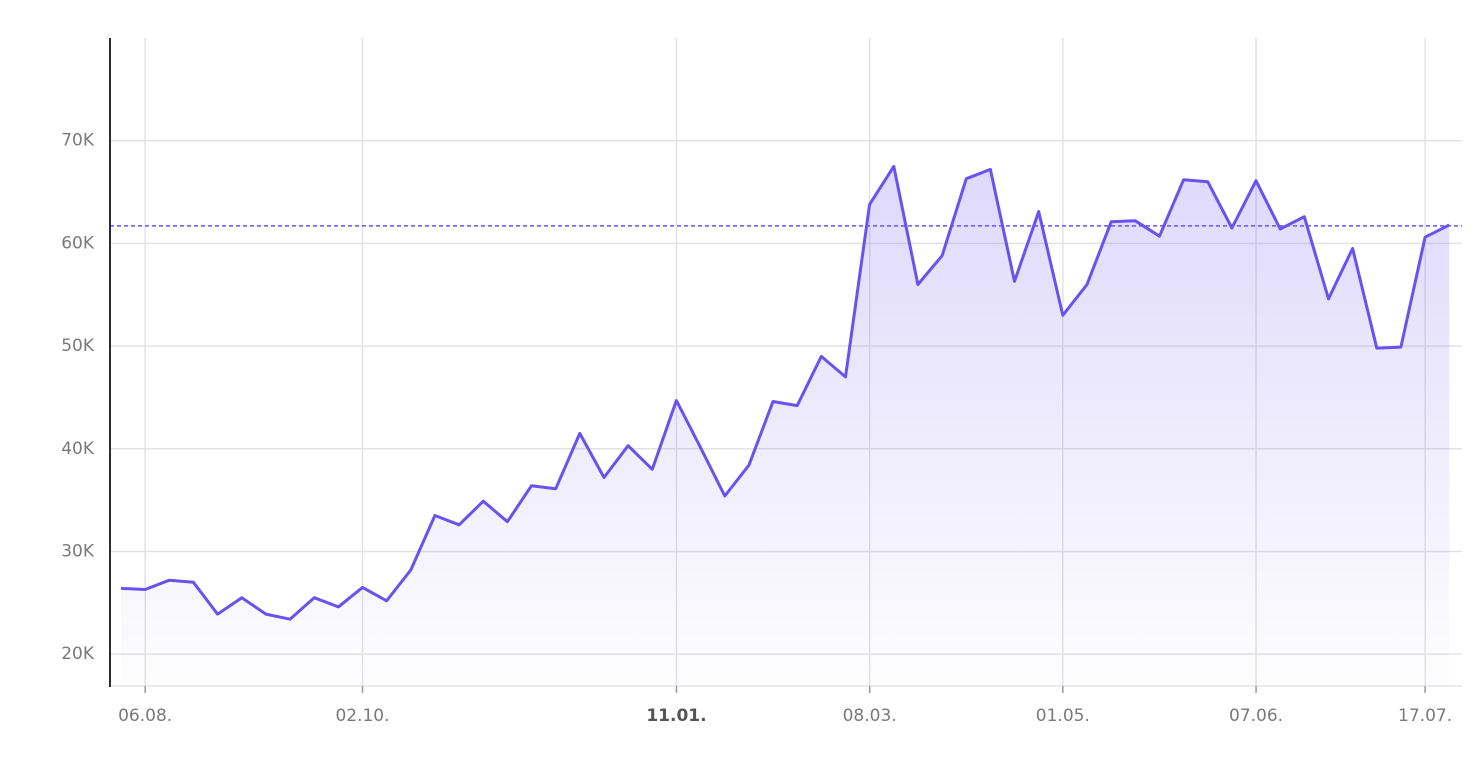 Image resolution: width=1478 pixels, height=758 pixels. I want to click on y-tick-label: 30K, so click(78, 551).